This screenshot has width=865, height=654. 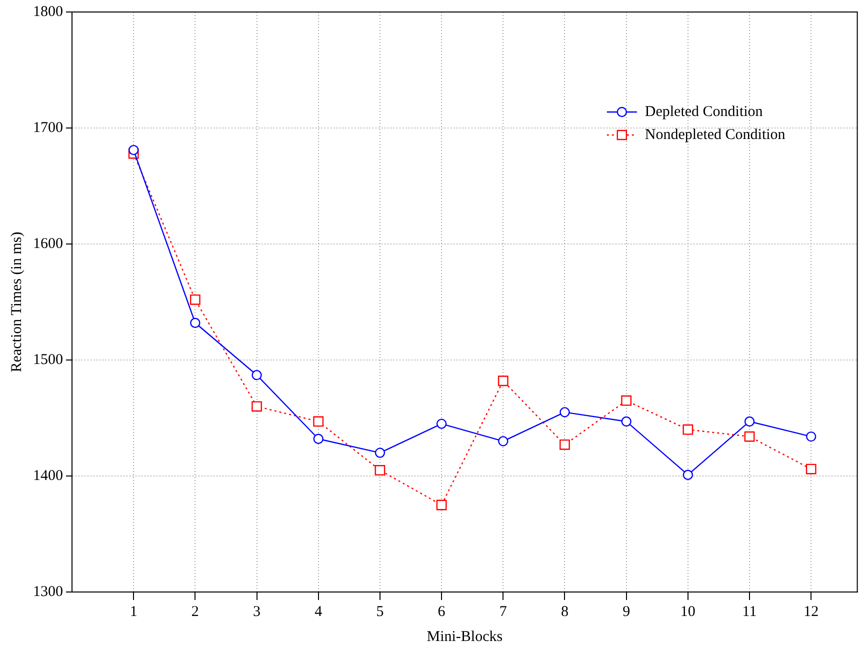 What do you see at coordinates (811, 612) in the screenshot?
I see `x-tick-label: 12` at bounding box center [811, 612].